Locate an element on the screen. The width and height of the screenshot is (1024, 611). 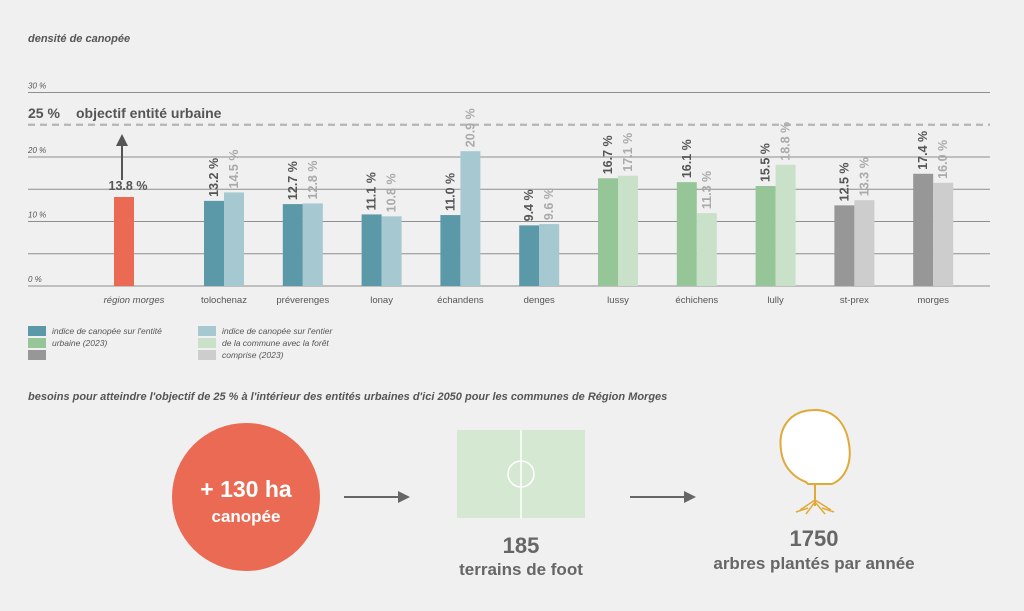
legend-swatch-teal-light is located at coordinates (207, 331).